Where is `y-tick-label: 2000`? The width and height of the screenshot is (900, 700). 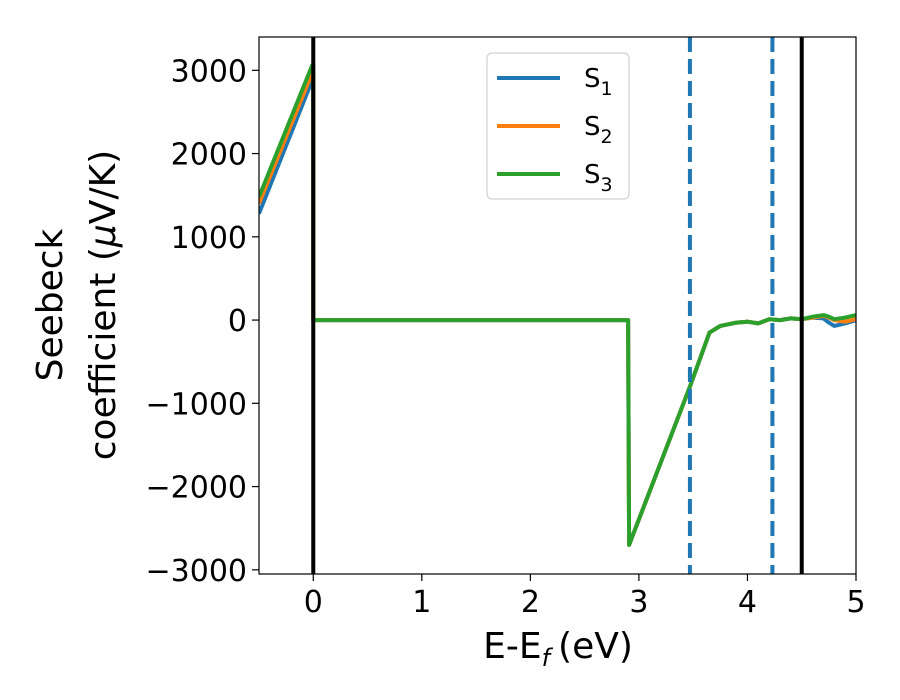
y-tick-label: 2000 is located at coordinates (209, 155).